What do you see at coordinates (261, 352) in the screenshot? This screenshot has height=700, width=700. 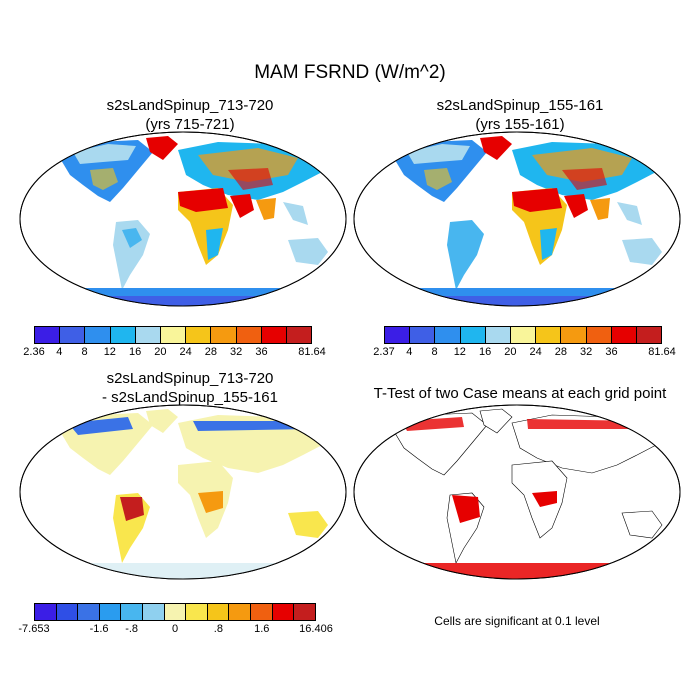 I see `panel1-tick-label-9: 36` at bounding box center [261, 352].